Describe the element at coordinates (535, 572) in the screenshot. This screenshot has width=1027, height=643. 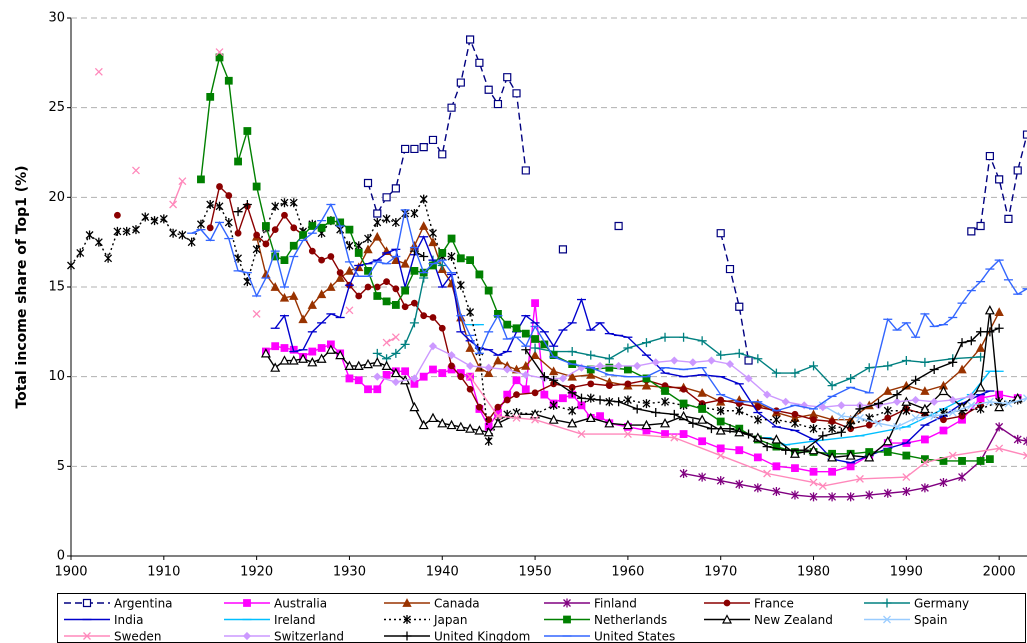
I see `x-tick-label: 1950` at that location.